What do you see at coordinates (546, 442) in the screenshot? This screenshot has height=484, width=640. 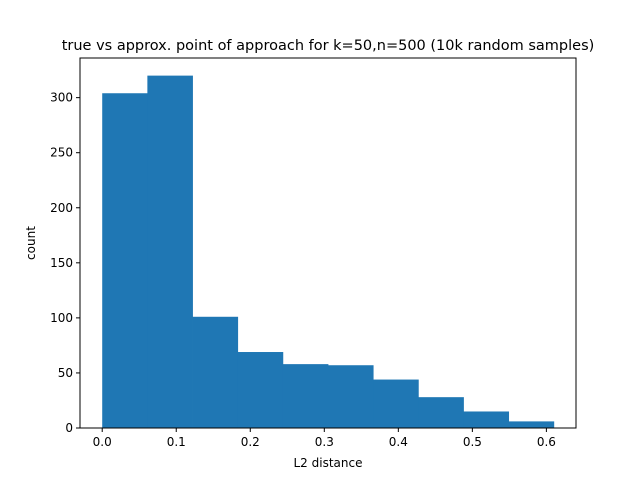 I see `x-tick-label: 0.6` at bounding box center [546, 442].